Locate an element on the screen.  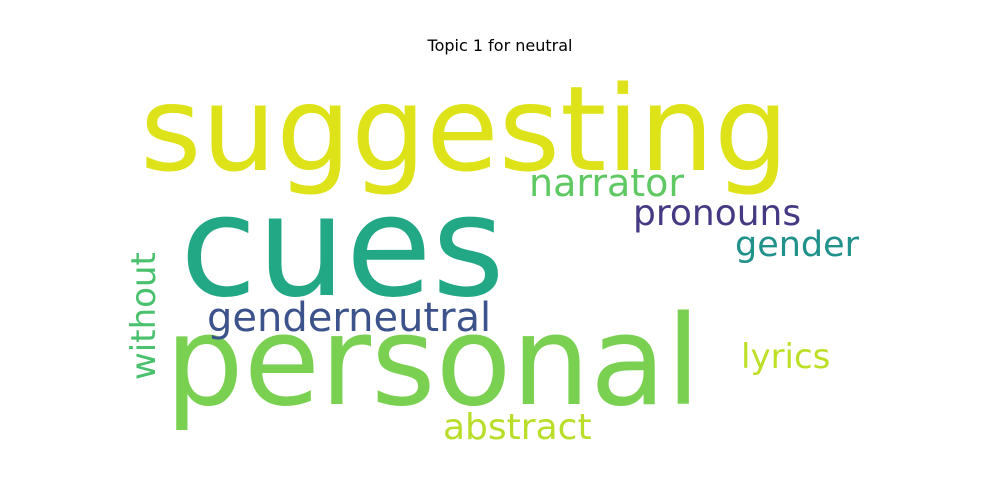
chart-title: Topic 1 for neutral is located at coordinates (500, 45).